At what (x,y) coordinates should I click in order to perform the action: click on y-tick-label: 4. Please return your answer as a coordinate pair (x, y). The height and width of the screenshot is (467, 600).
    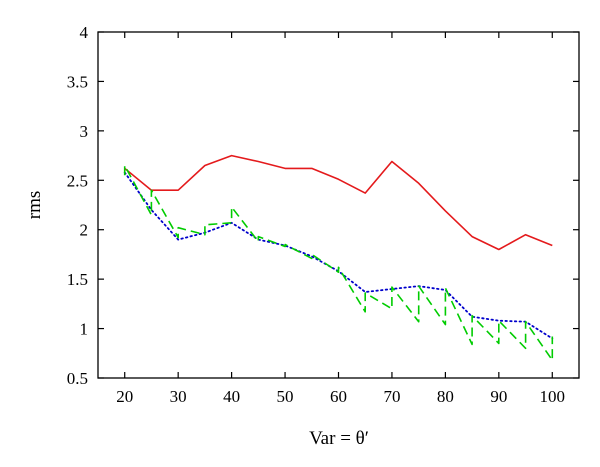
    Looking at the image, I should click on (84, 32).